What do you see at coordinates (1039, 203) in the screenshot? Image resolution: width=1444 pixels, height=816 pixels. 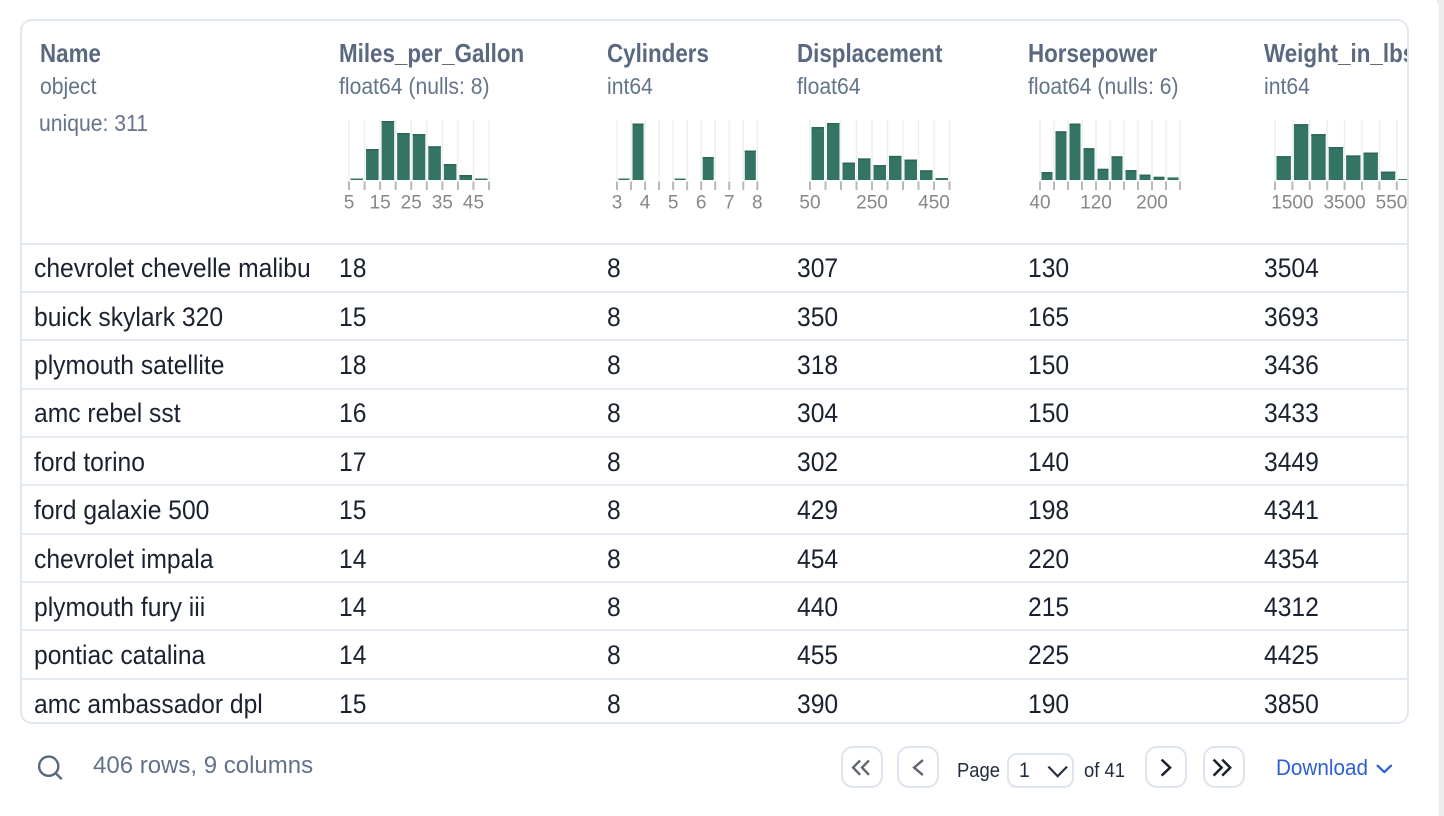 I see `svg-text: 40` at bounding box center [1039, 203].